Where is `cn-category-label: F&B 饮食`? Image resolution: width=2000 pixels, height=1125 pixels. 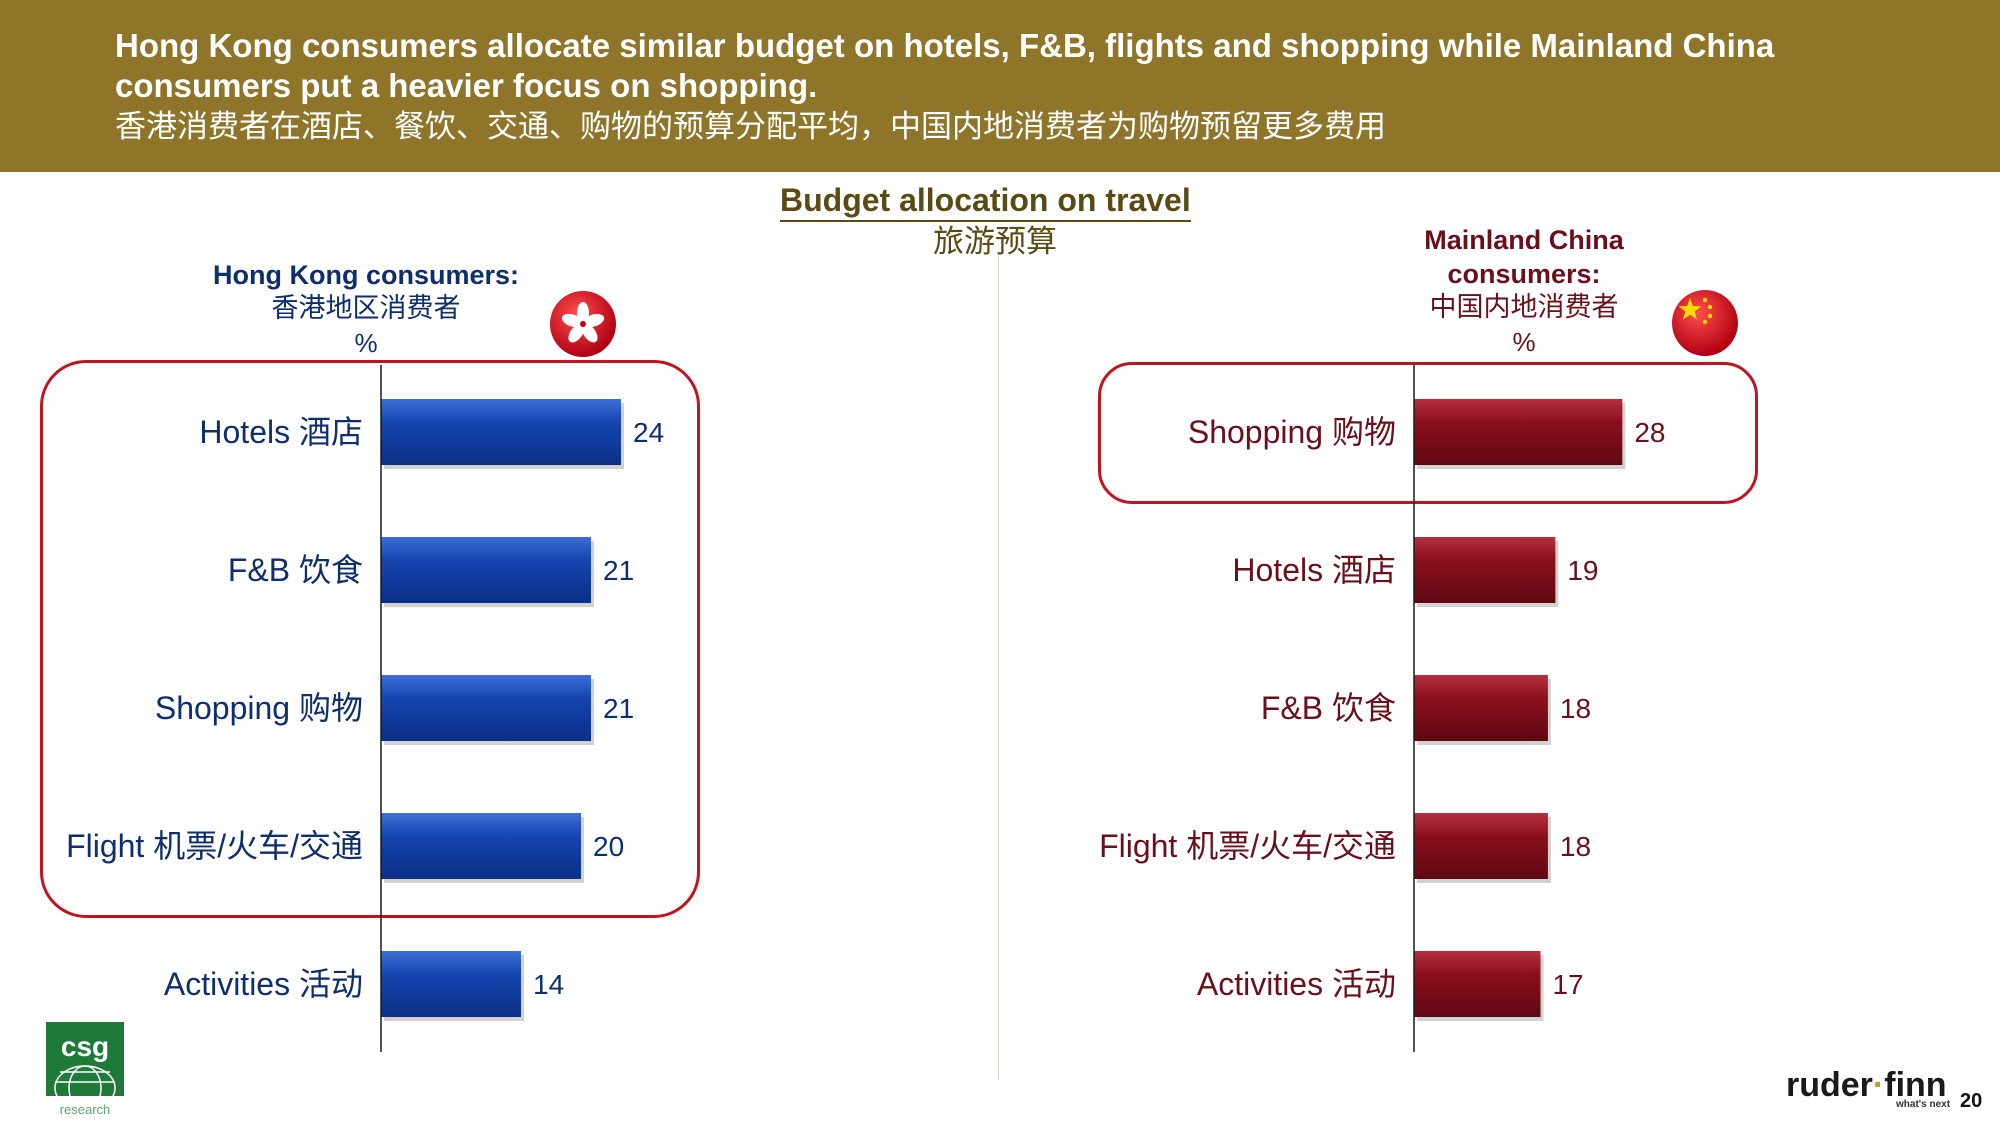 cn-category-label: F&B 饮食 is located at coordinates (1328, 708).